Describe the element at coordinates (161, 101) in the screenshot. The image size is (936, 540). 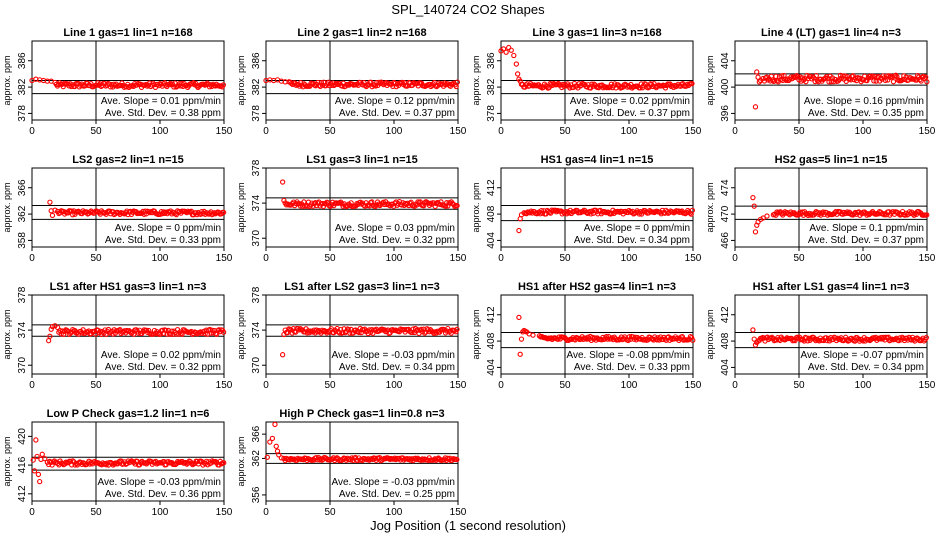
I see `ave-slope-label: Ave. Slope = 0.01 ppm/min` at that location.